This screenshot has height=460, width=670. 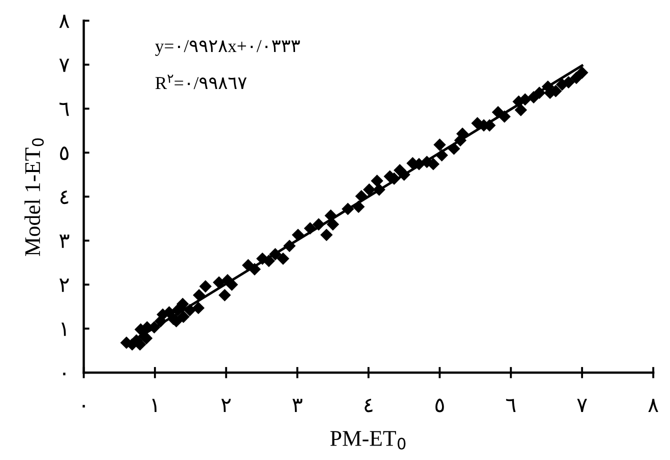 I want to click on y-tick-label: ٨, so click(x=64, y=21).